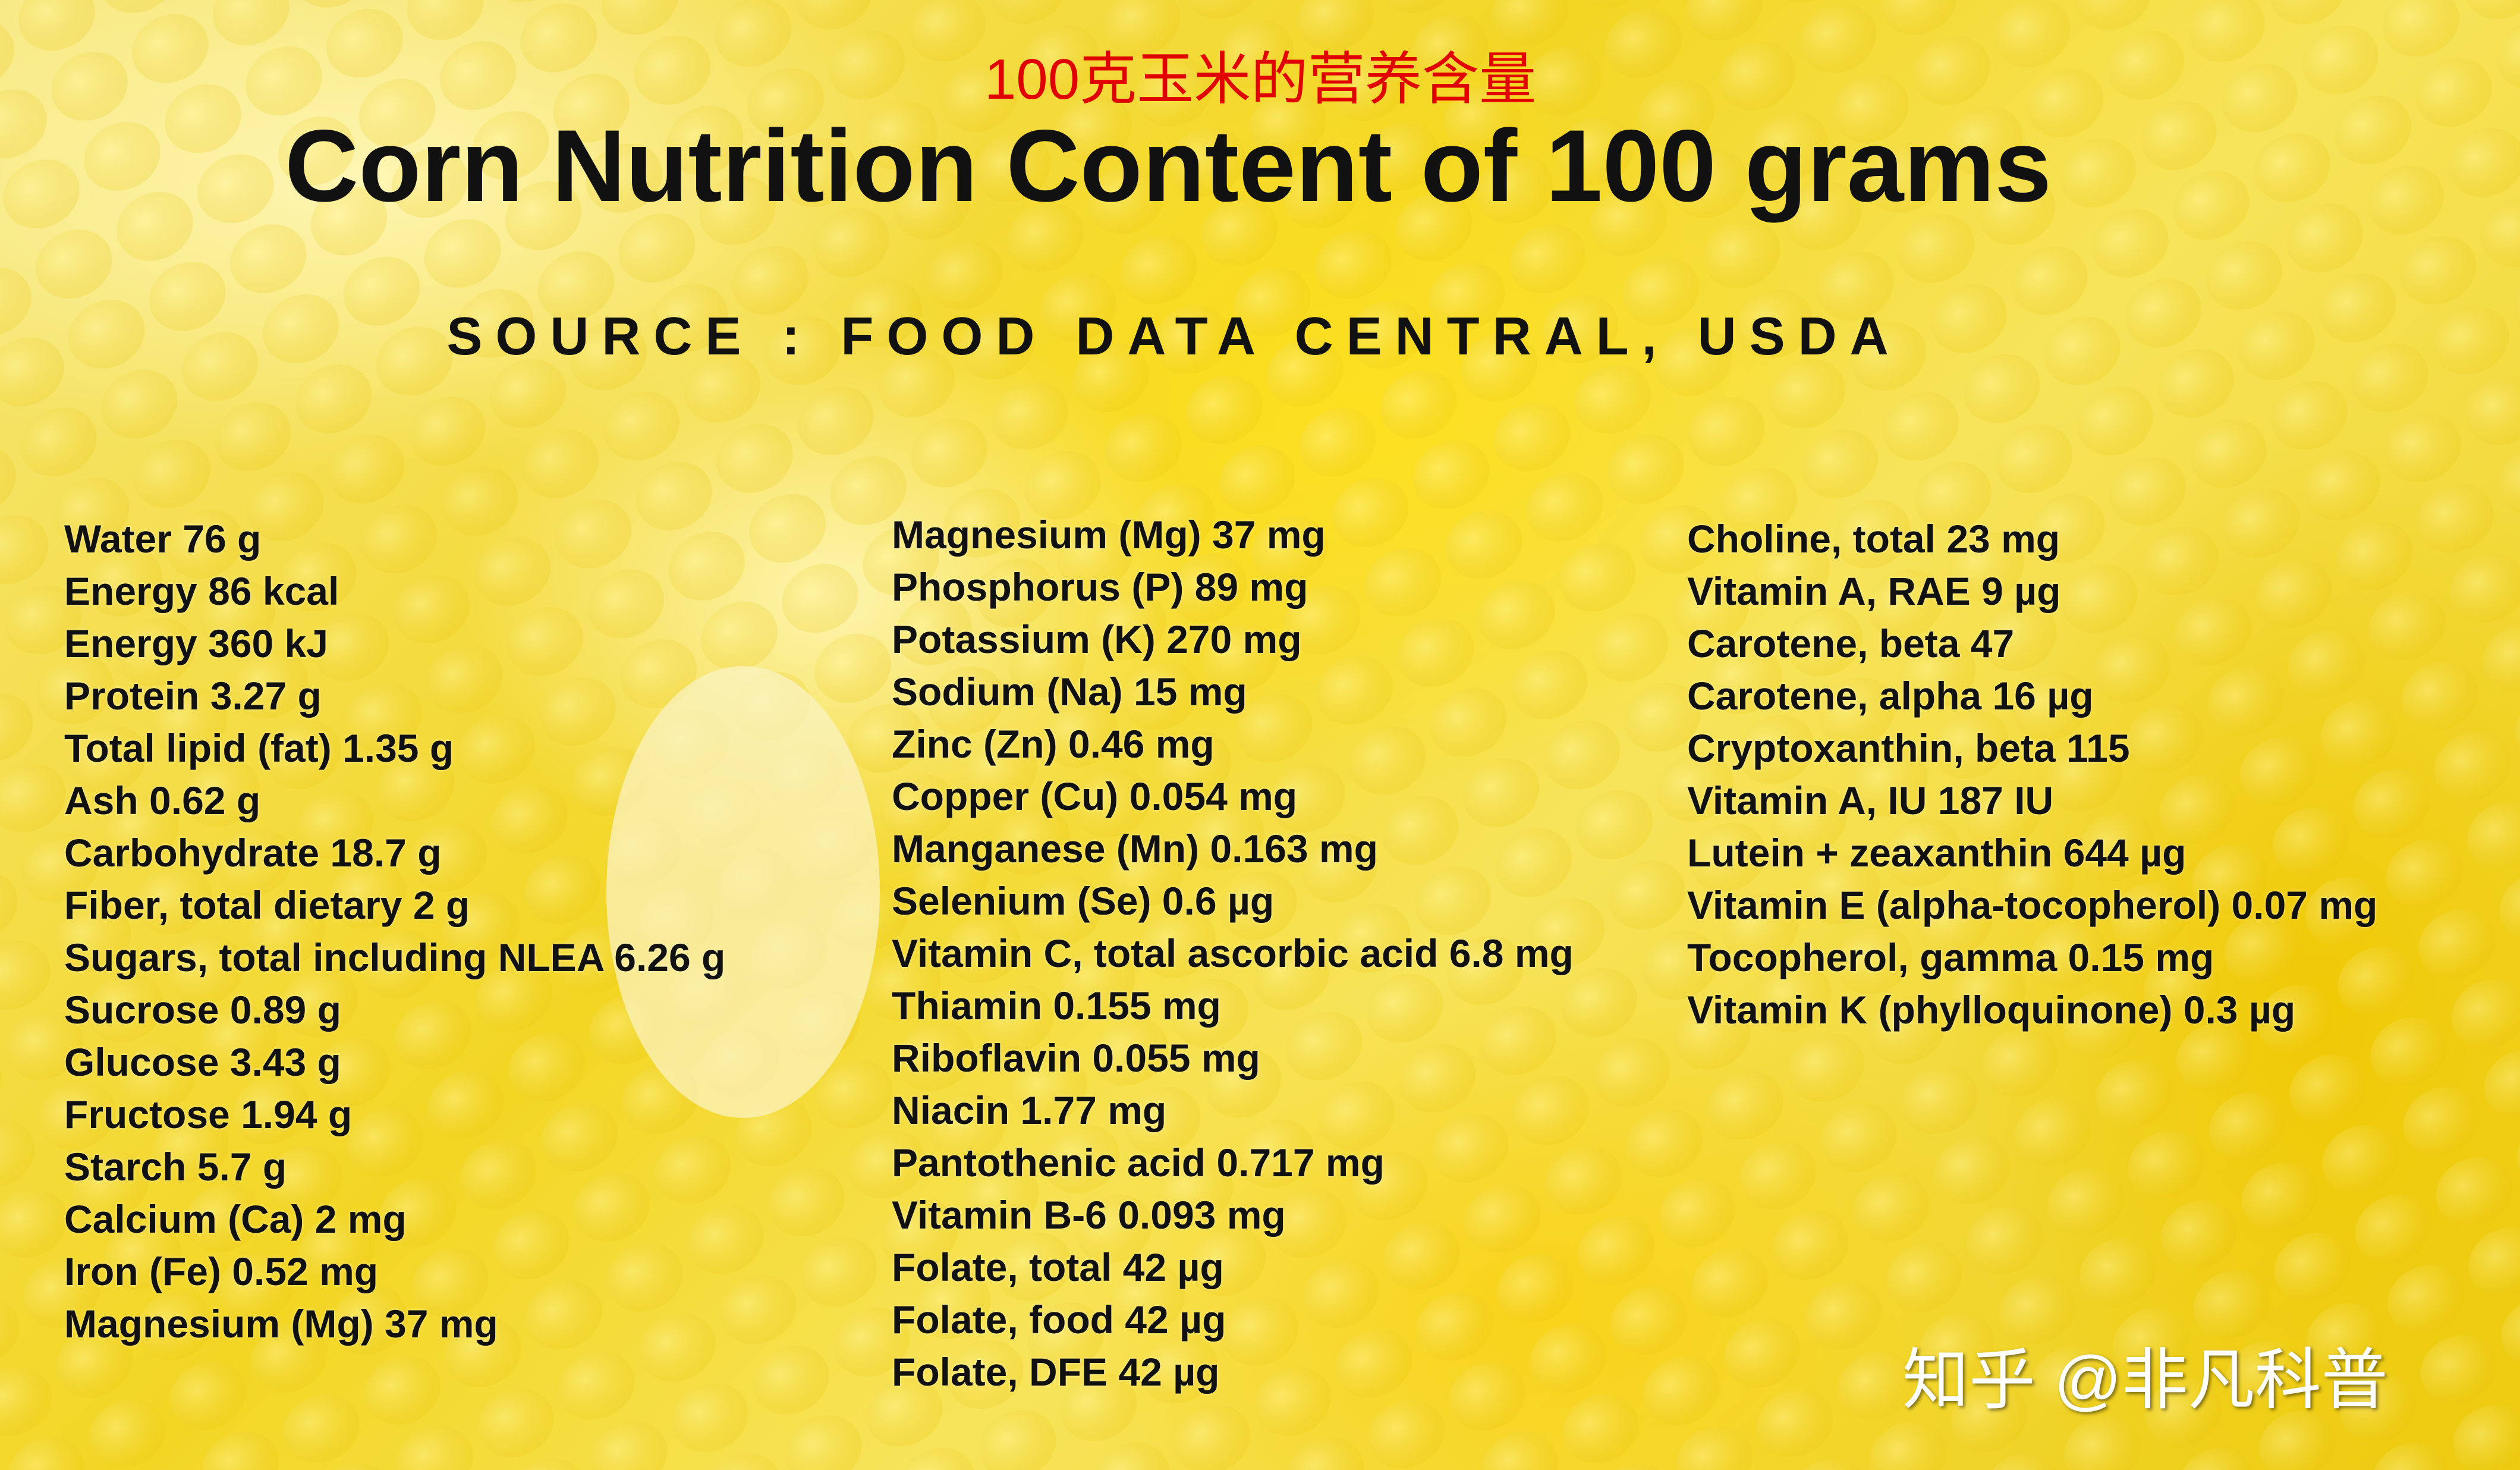 The width and height of the screenshot is (2520, 1470). I want to click on nutrient-item: Zinc (Zn) 0.46 mg, so click(1053, 744).